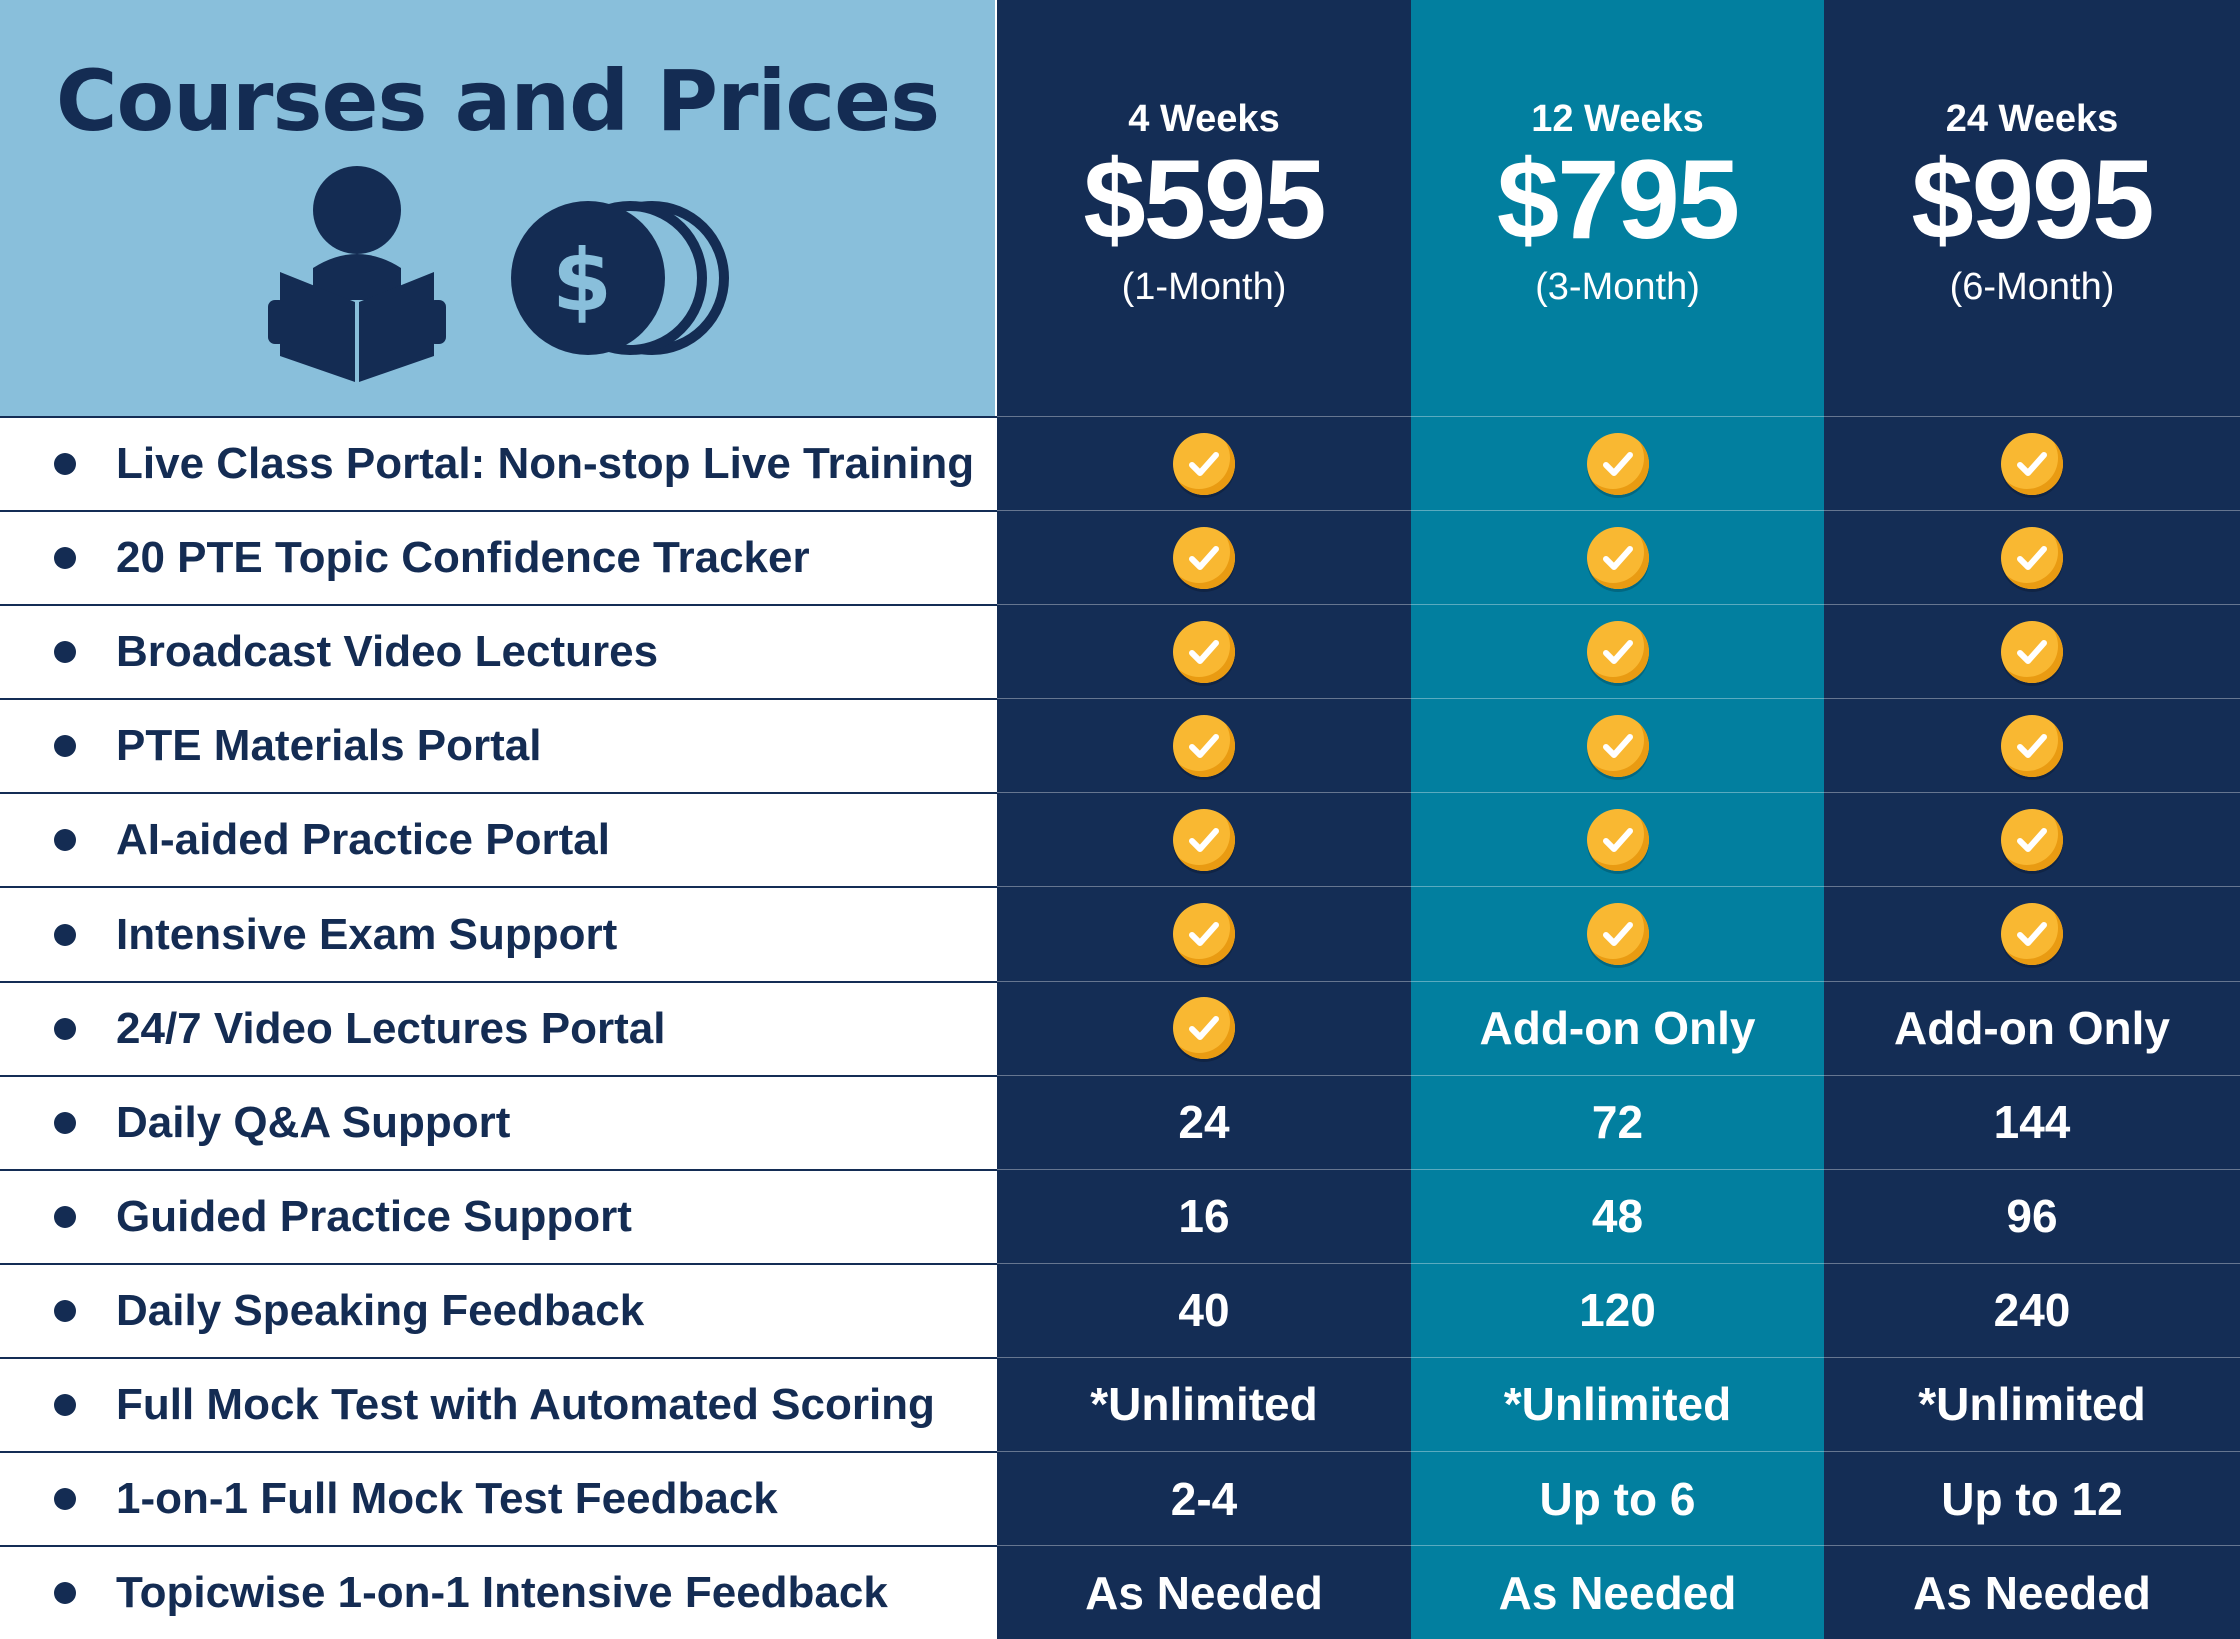 Image resolution: width=2240 pixels, height=1639 pixels. What do you see at coordinates (1617, 1216) in the screenshot?
I see `cell-value: 48` at bounding box center [1617, 1216].